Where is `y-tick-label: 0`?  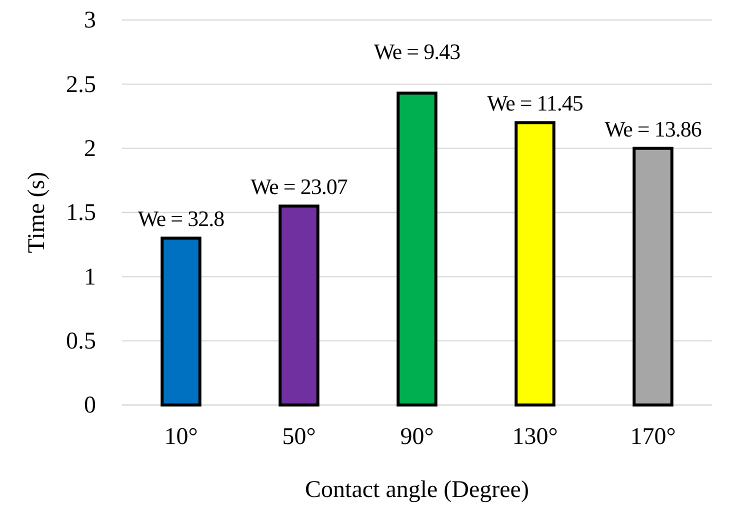 y-tick-label: 0 is located at coordinates (90, 405).